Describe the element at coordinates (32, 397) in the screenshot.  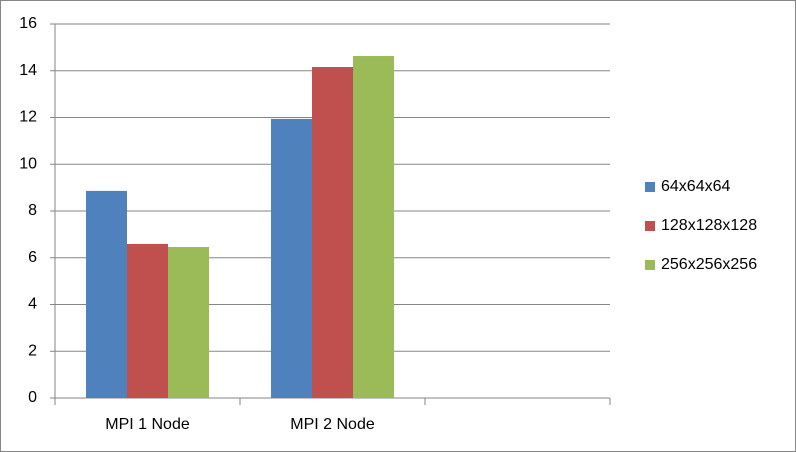
I see `y-tick-label: 0` at that location.